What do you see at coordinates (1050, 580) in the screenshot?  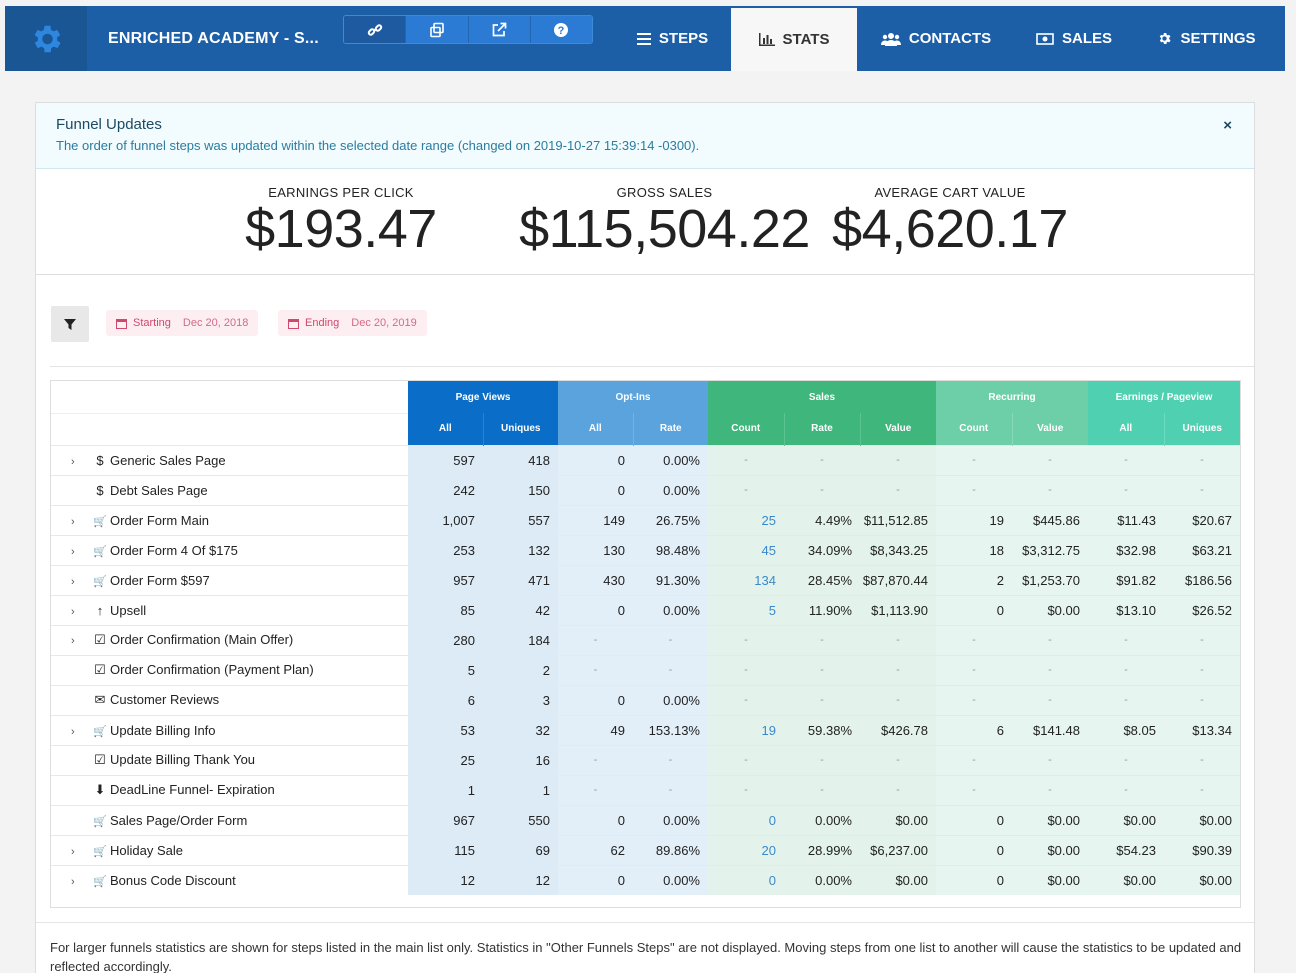 I see `stat-cell: $1,253.70` at bounding box center [1050, 580].